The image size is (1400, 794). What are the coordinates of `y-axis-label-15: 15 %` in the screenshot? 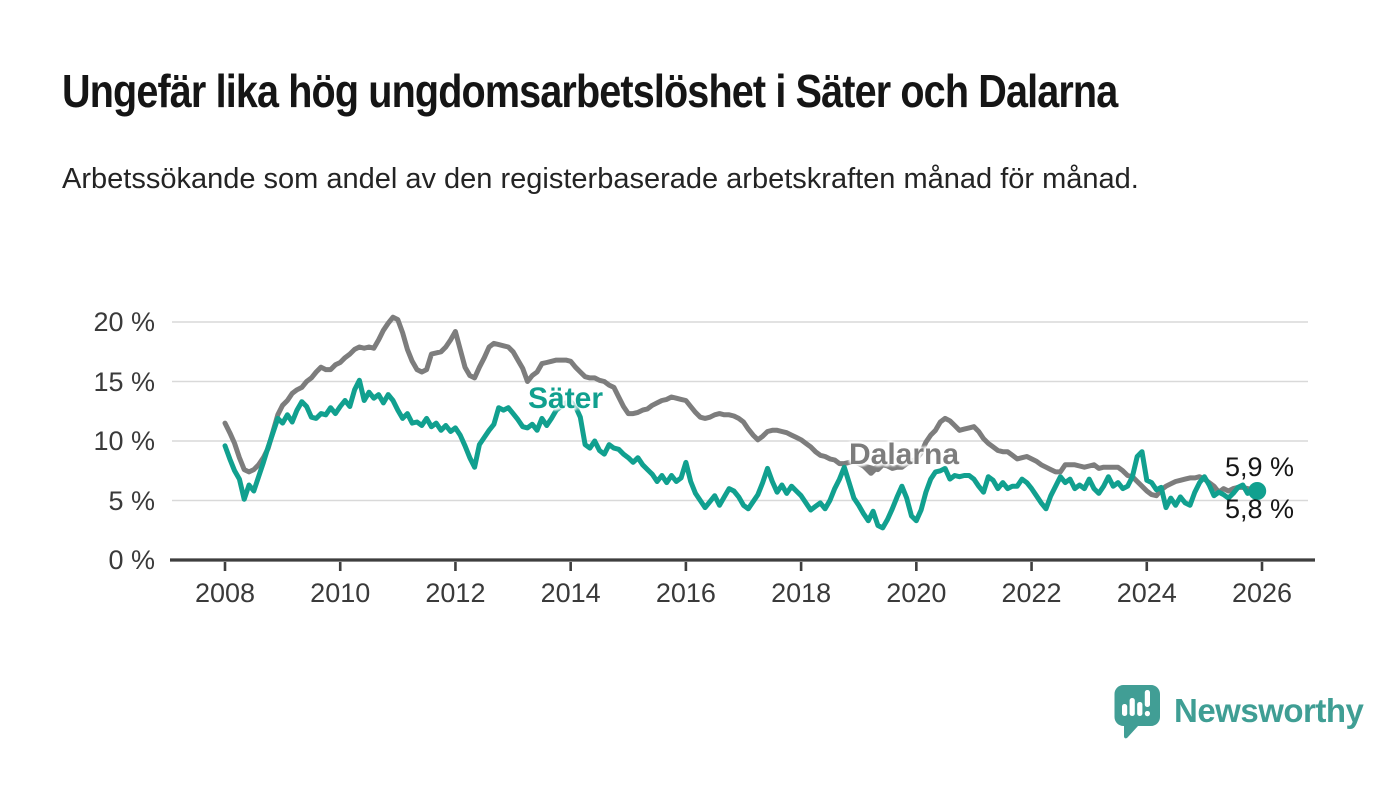 It's located at (124, 381).